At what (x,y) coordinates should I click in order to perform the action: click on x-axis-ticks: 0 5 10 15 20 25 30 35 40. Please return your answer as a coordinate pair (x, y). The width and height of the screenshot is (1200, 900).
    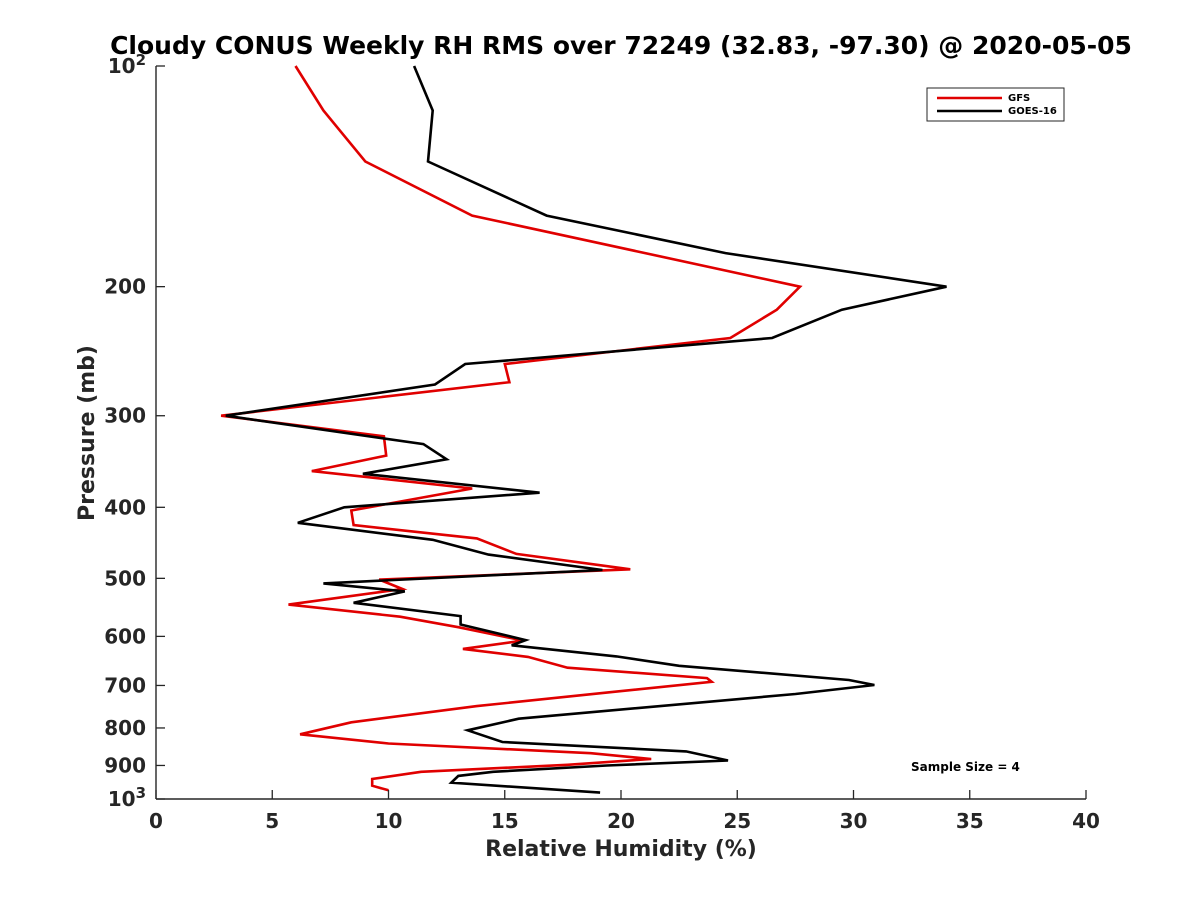
    Looking at the image, I should click on (624, 811).